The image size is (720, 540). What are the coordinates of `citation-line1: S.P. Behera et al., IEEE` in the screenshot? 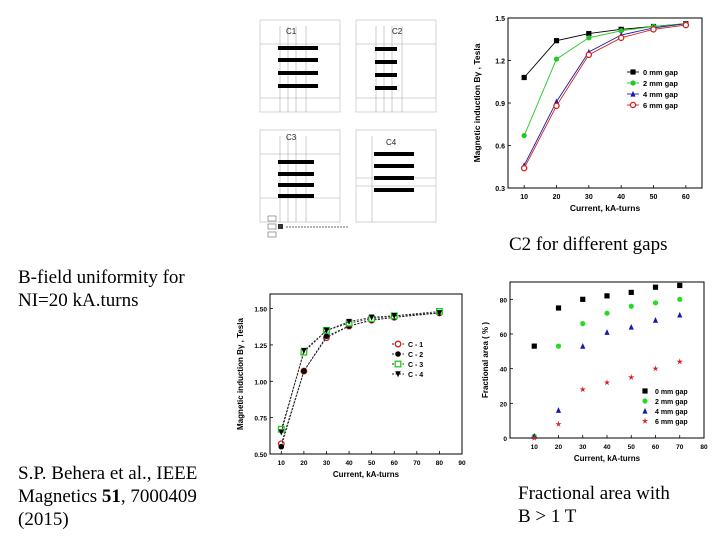 It's located at (108, 473).